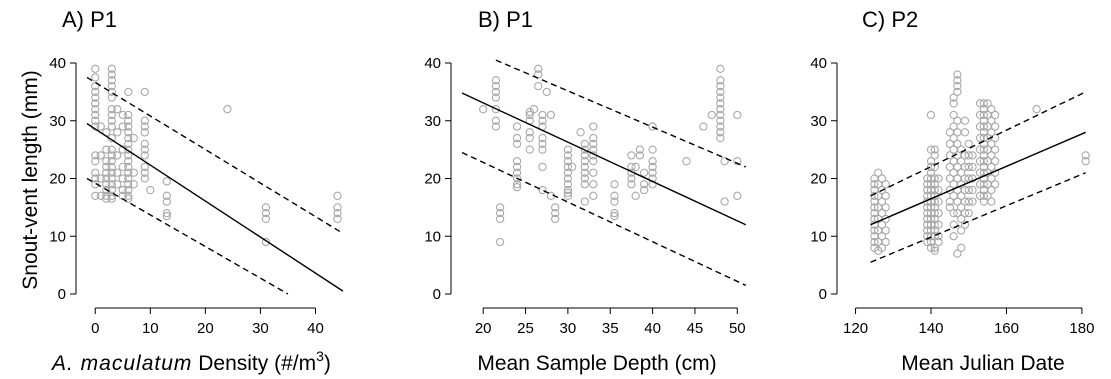 Image resolution: width=1111 pixels, height=379 pixels. Describe the element at coordinates (260, 328) in the screenshot. I see `panel-a-x-tick-label: 30` at that location.